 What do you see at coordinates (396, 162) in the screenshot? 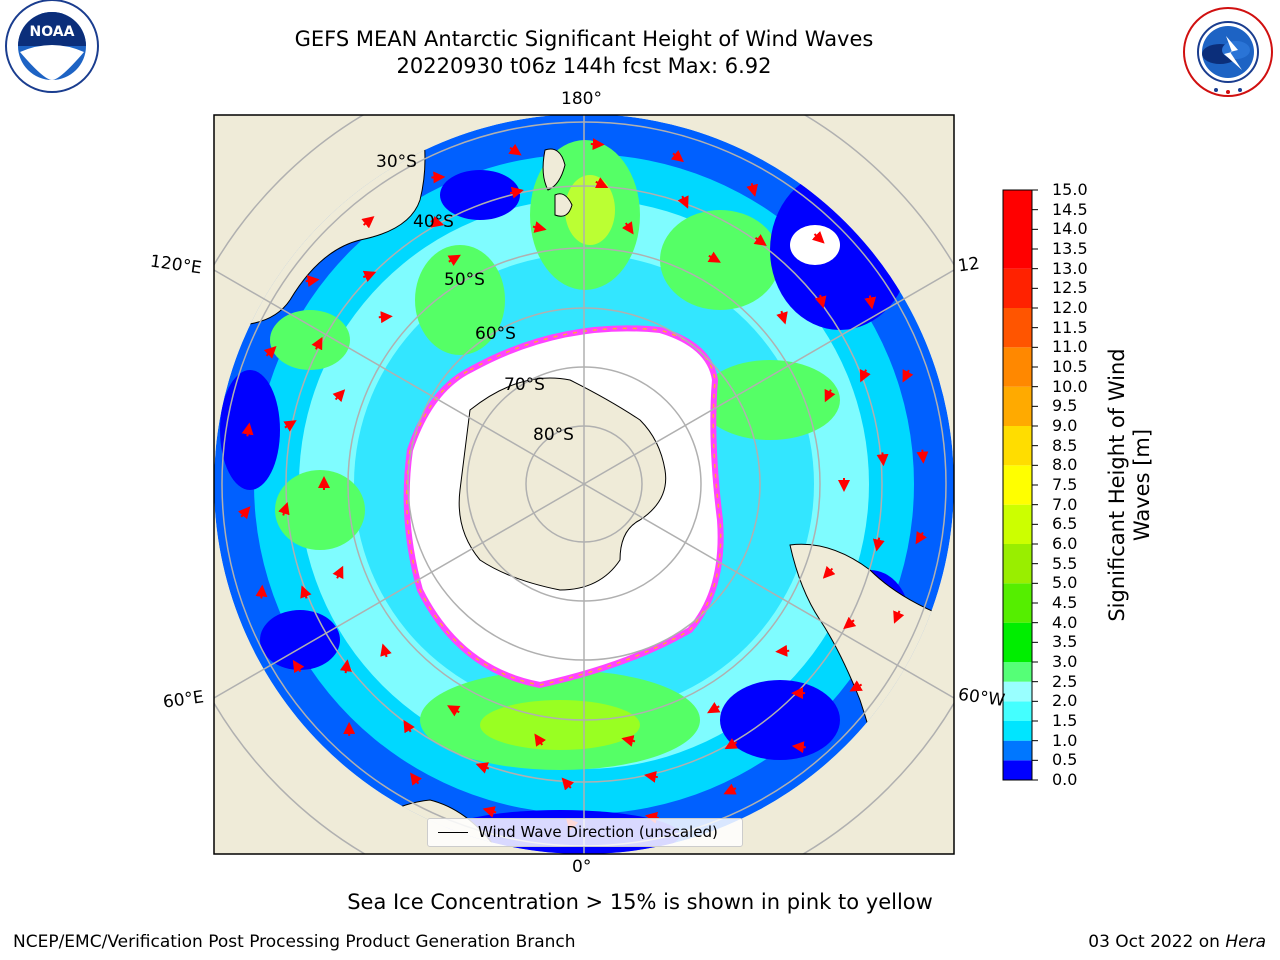
I see `lat-label-30s: 30°S` at bounding box center [396, 162].